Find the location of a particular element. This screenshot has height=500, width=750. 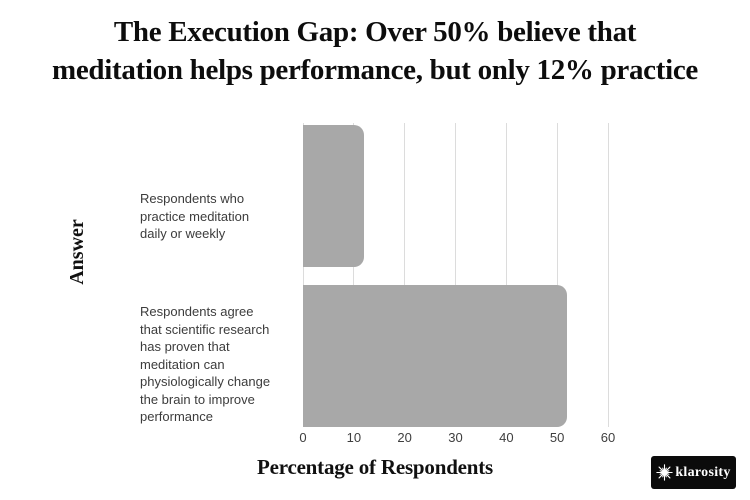

y-axis-label: Answer is located at coordinates (77, 252).